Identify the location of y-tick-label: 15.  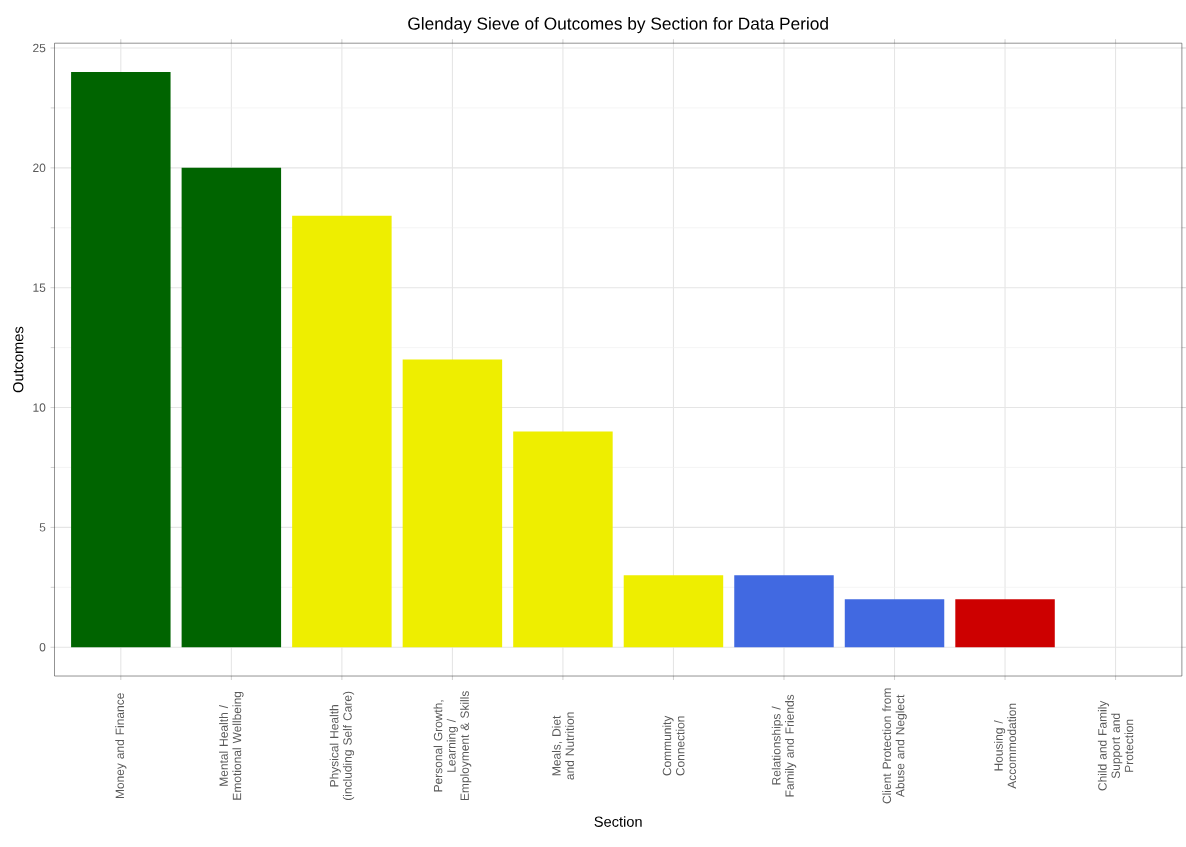
(39, 288).